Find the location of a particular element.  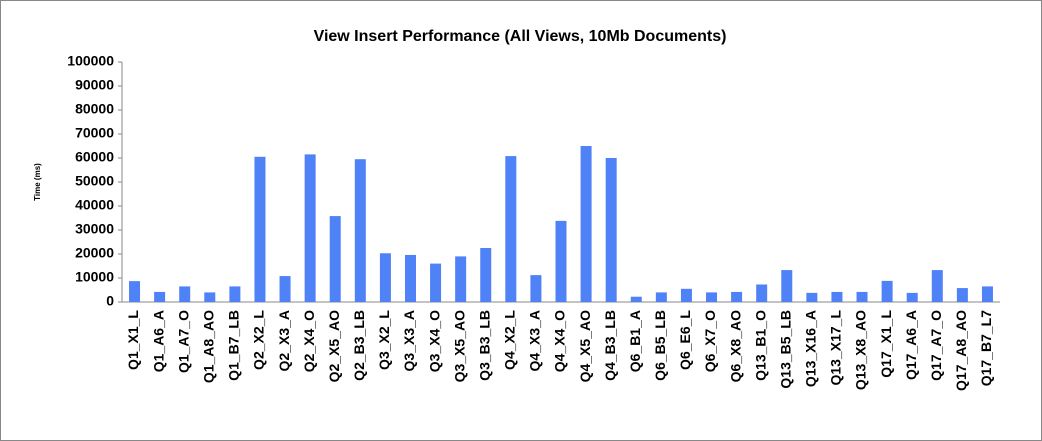

x-tick-label: Q1_A7_O is located at coordinates (183, 341).